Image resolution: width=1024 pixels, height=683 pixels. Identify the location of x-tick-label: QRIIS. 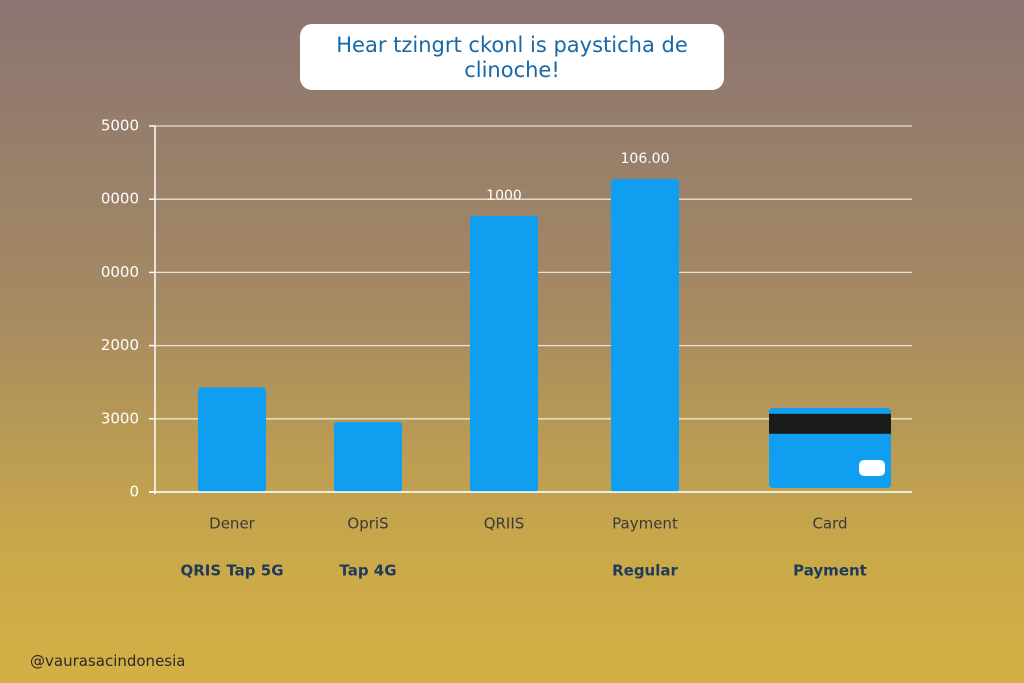
(504, 524).